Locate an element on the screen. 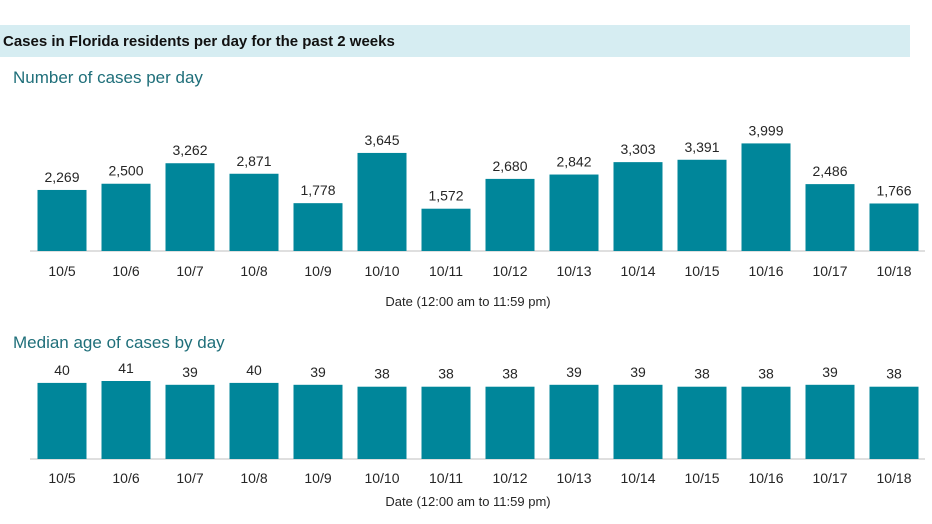  cases-data-label: 2,842 is located at coordinates (573, 162).